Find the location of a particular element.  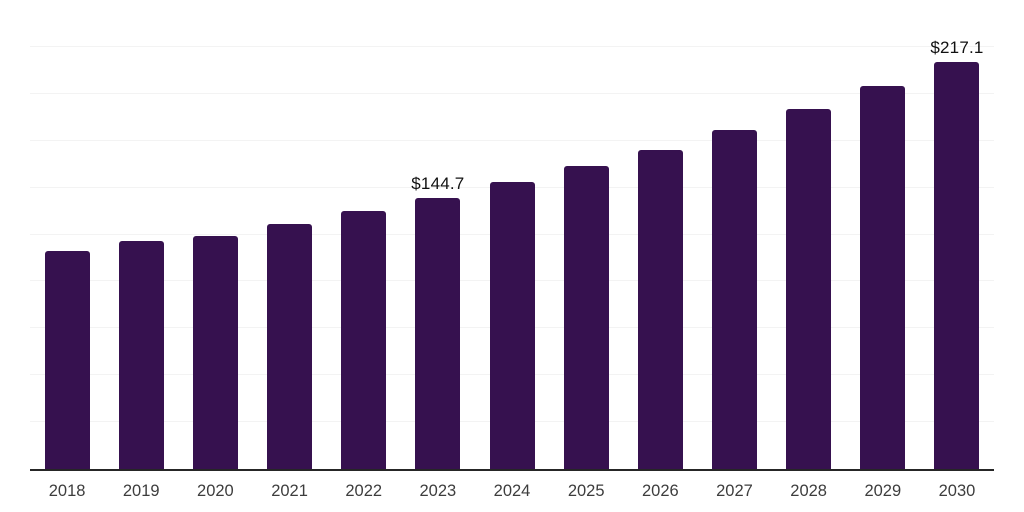

bar-2024 is located at coordinates (512, 325).